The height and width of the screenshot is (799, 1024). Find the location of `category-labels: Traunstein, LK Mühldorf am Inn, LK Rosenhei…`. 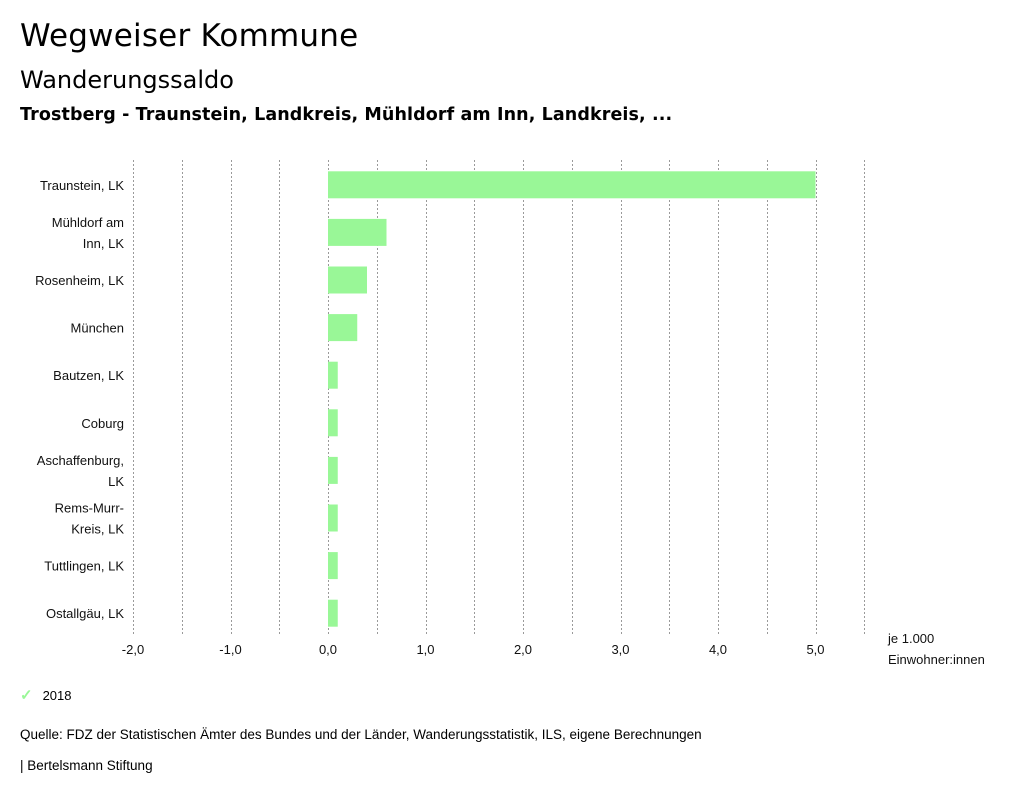

category-labels: Traunstein, LK Mühldorf am Inn, LK Rosenhei… is located at coordinates (79, 399).